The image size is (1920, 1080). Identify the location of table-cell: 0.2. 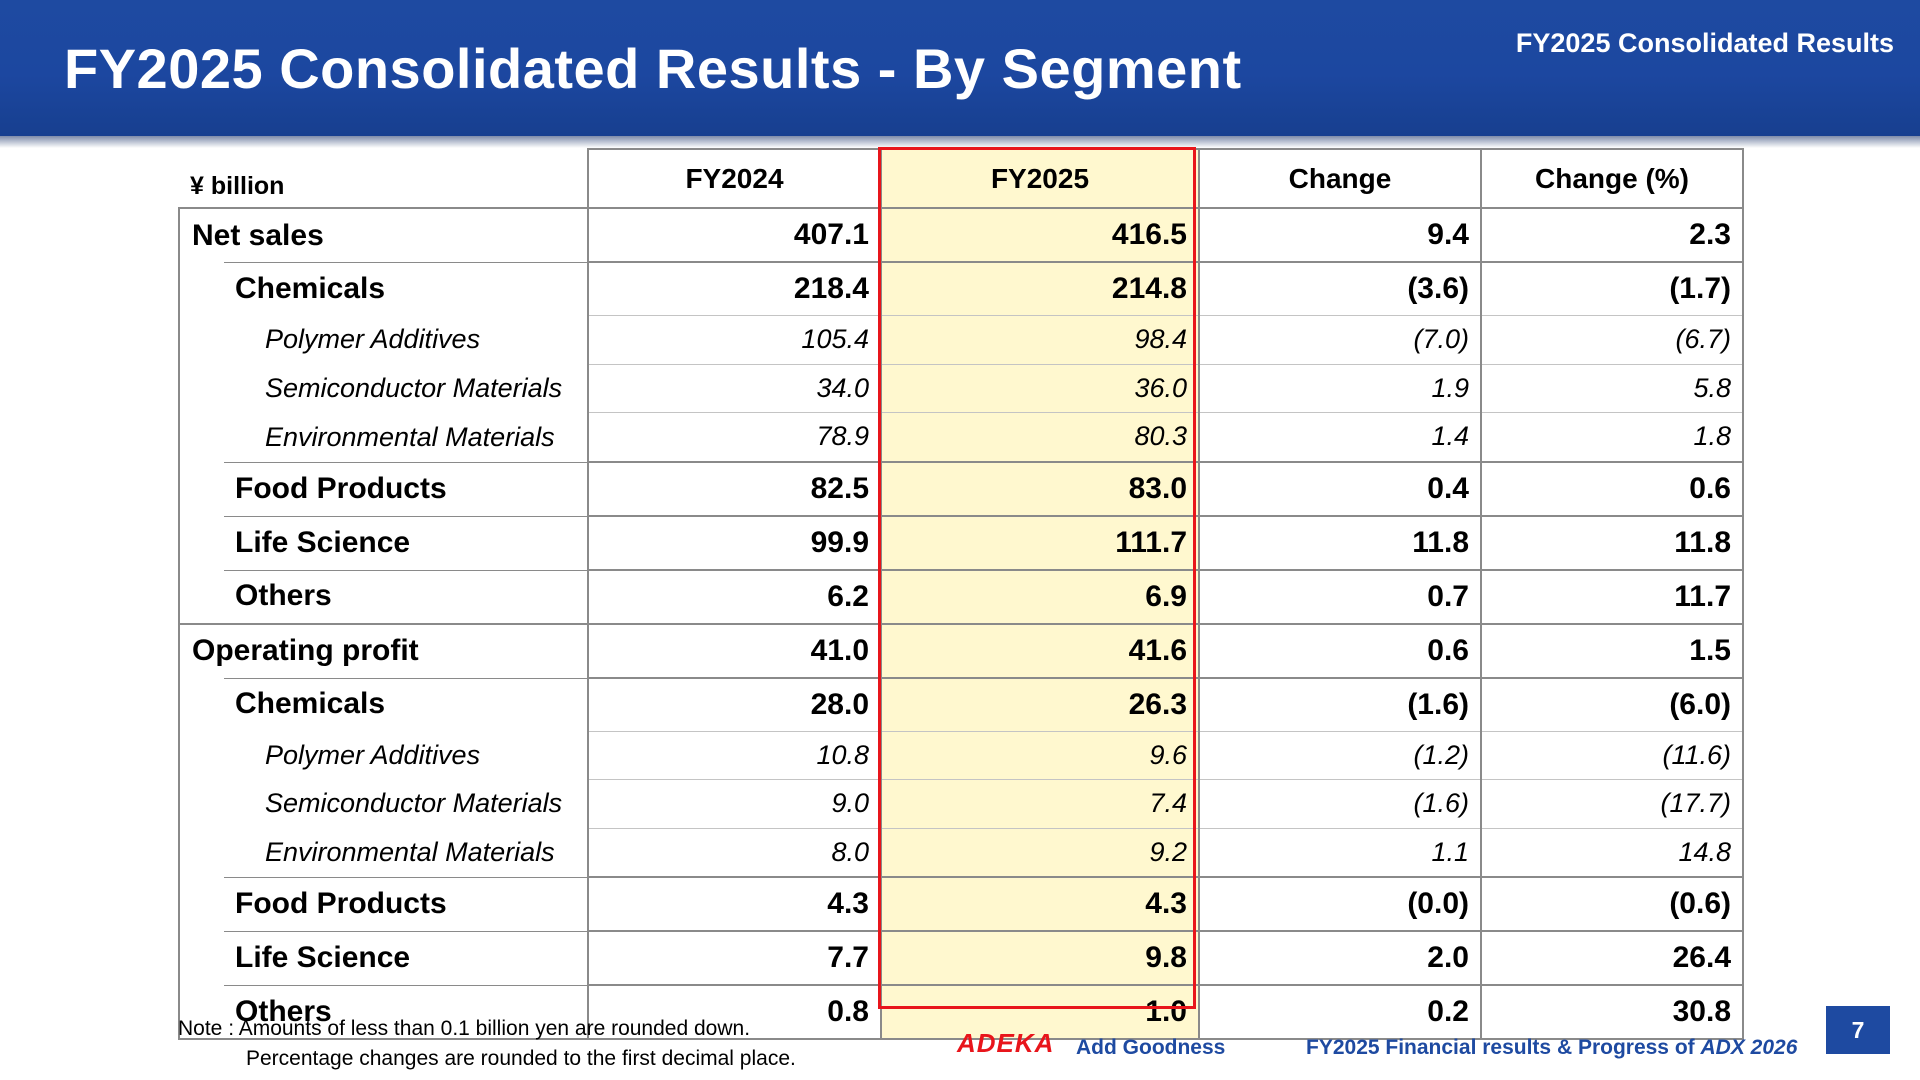
(1340, 1012).